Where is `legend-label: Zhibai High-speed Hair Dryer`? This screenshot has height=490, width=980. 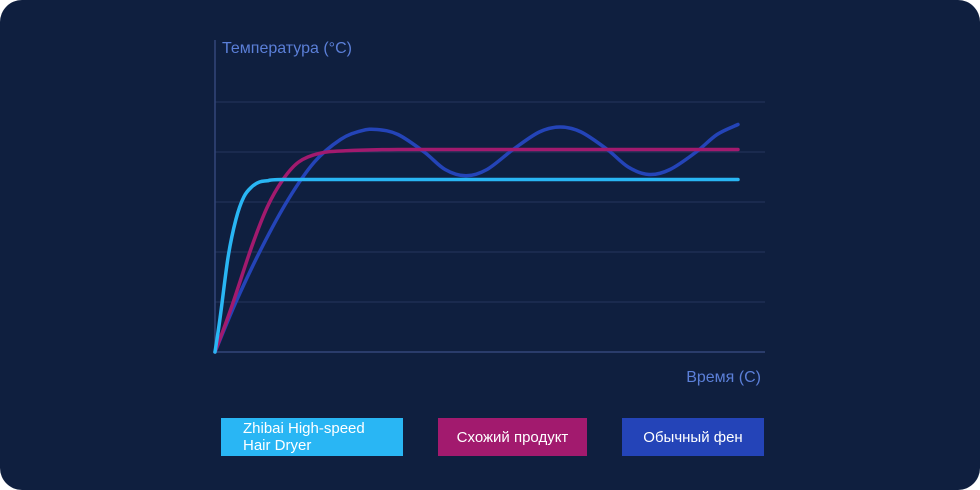 legend-label: Zhibai High-speed Hair Dryer is located at coordinates (304, 437).